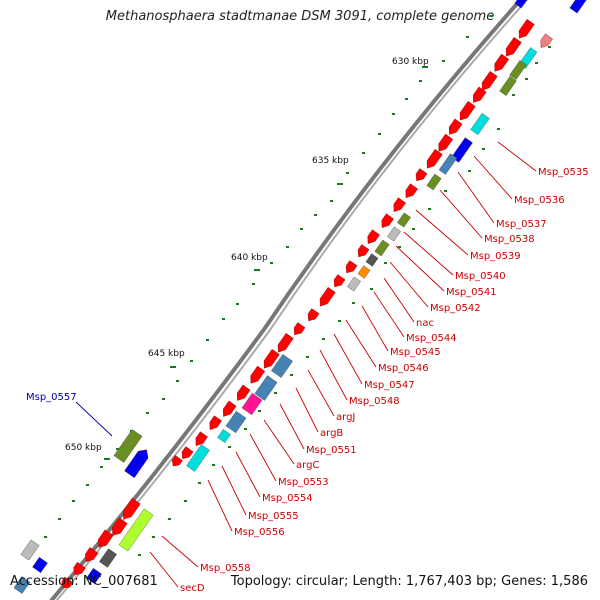  What do you see at coordinates (539, 200) in the screenshot?
I see `gene-label: Msp_0536` at bounding box center [539, 200].